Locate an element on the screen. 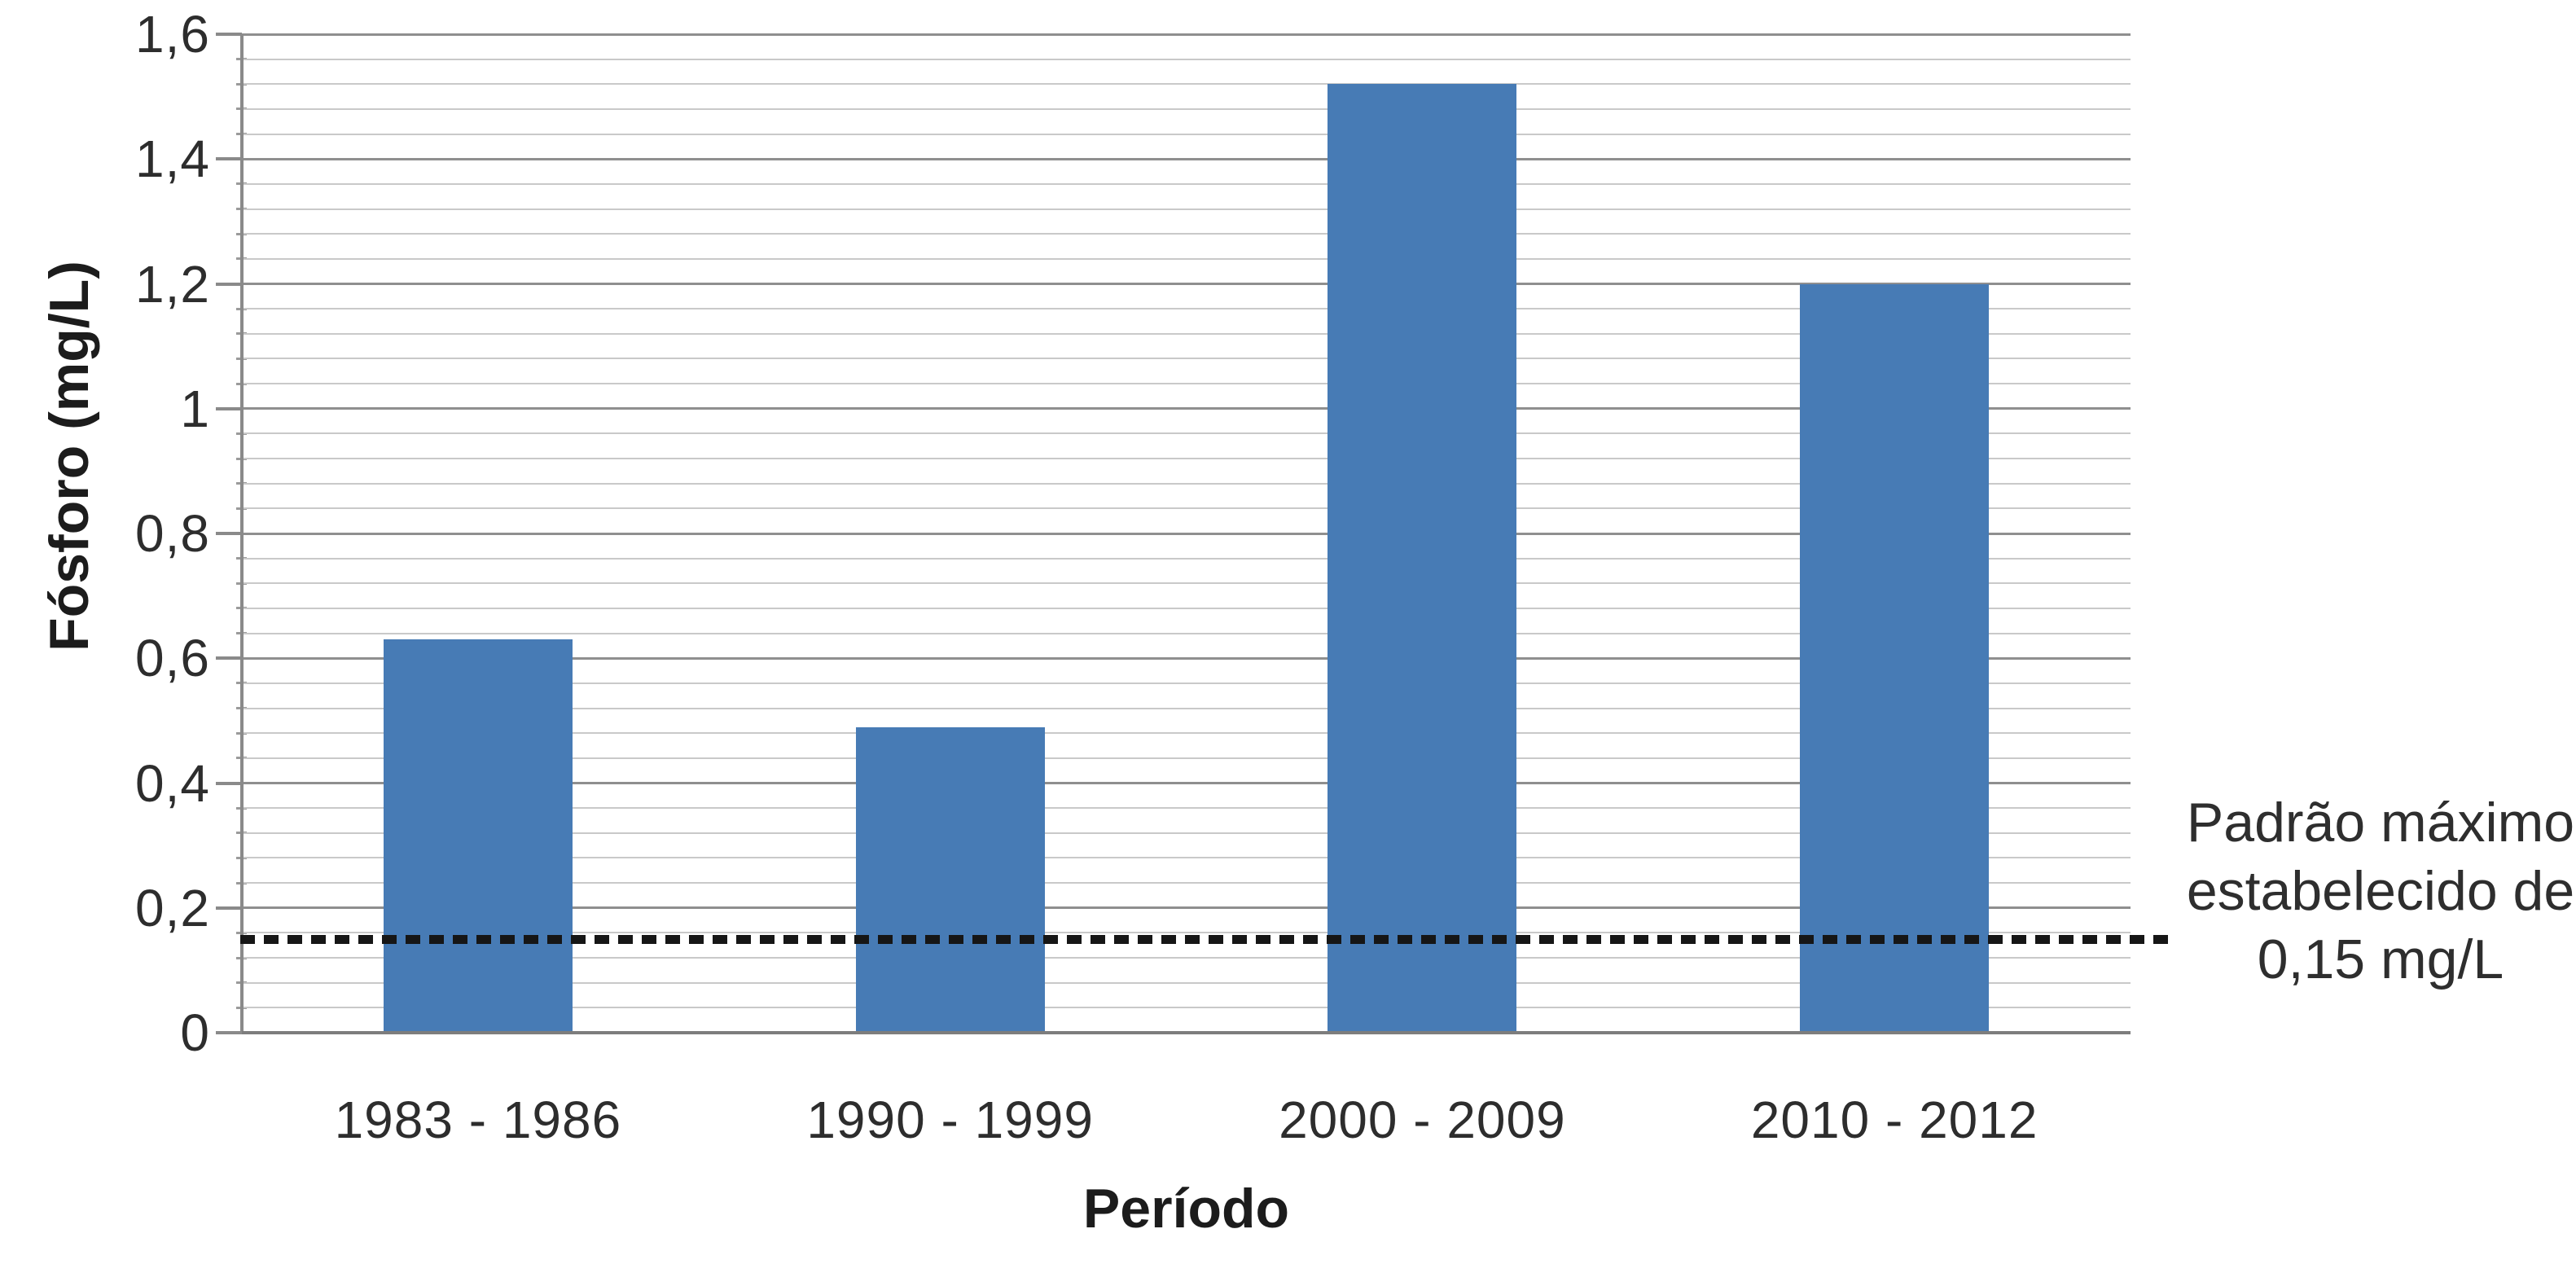 The image size is (2576, 1286). y-axis-title: Fósforo (mg/L) is located at coordinates (69, 456).